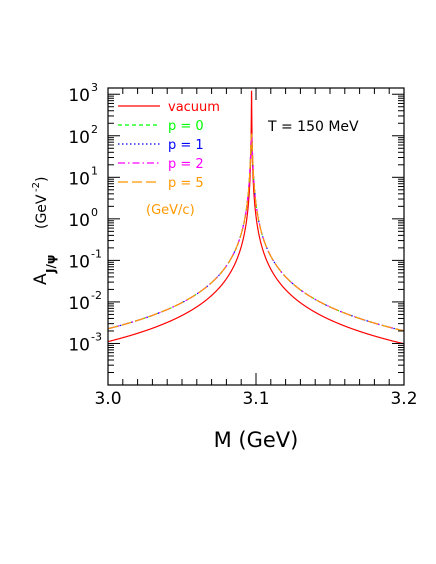 The width and height of the screenshot is (436, 564). I want to click on x-tick-label: 3.1, so click(255, 399).